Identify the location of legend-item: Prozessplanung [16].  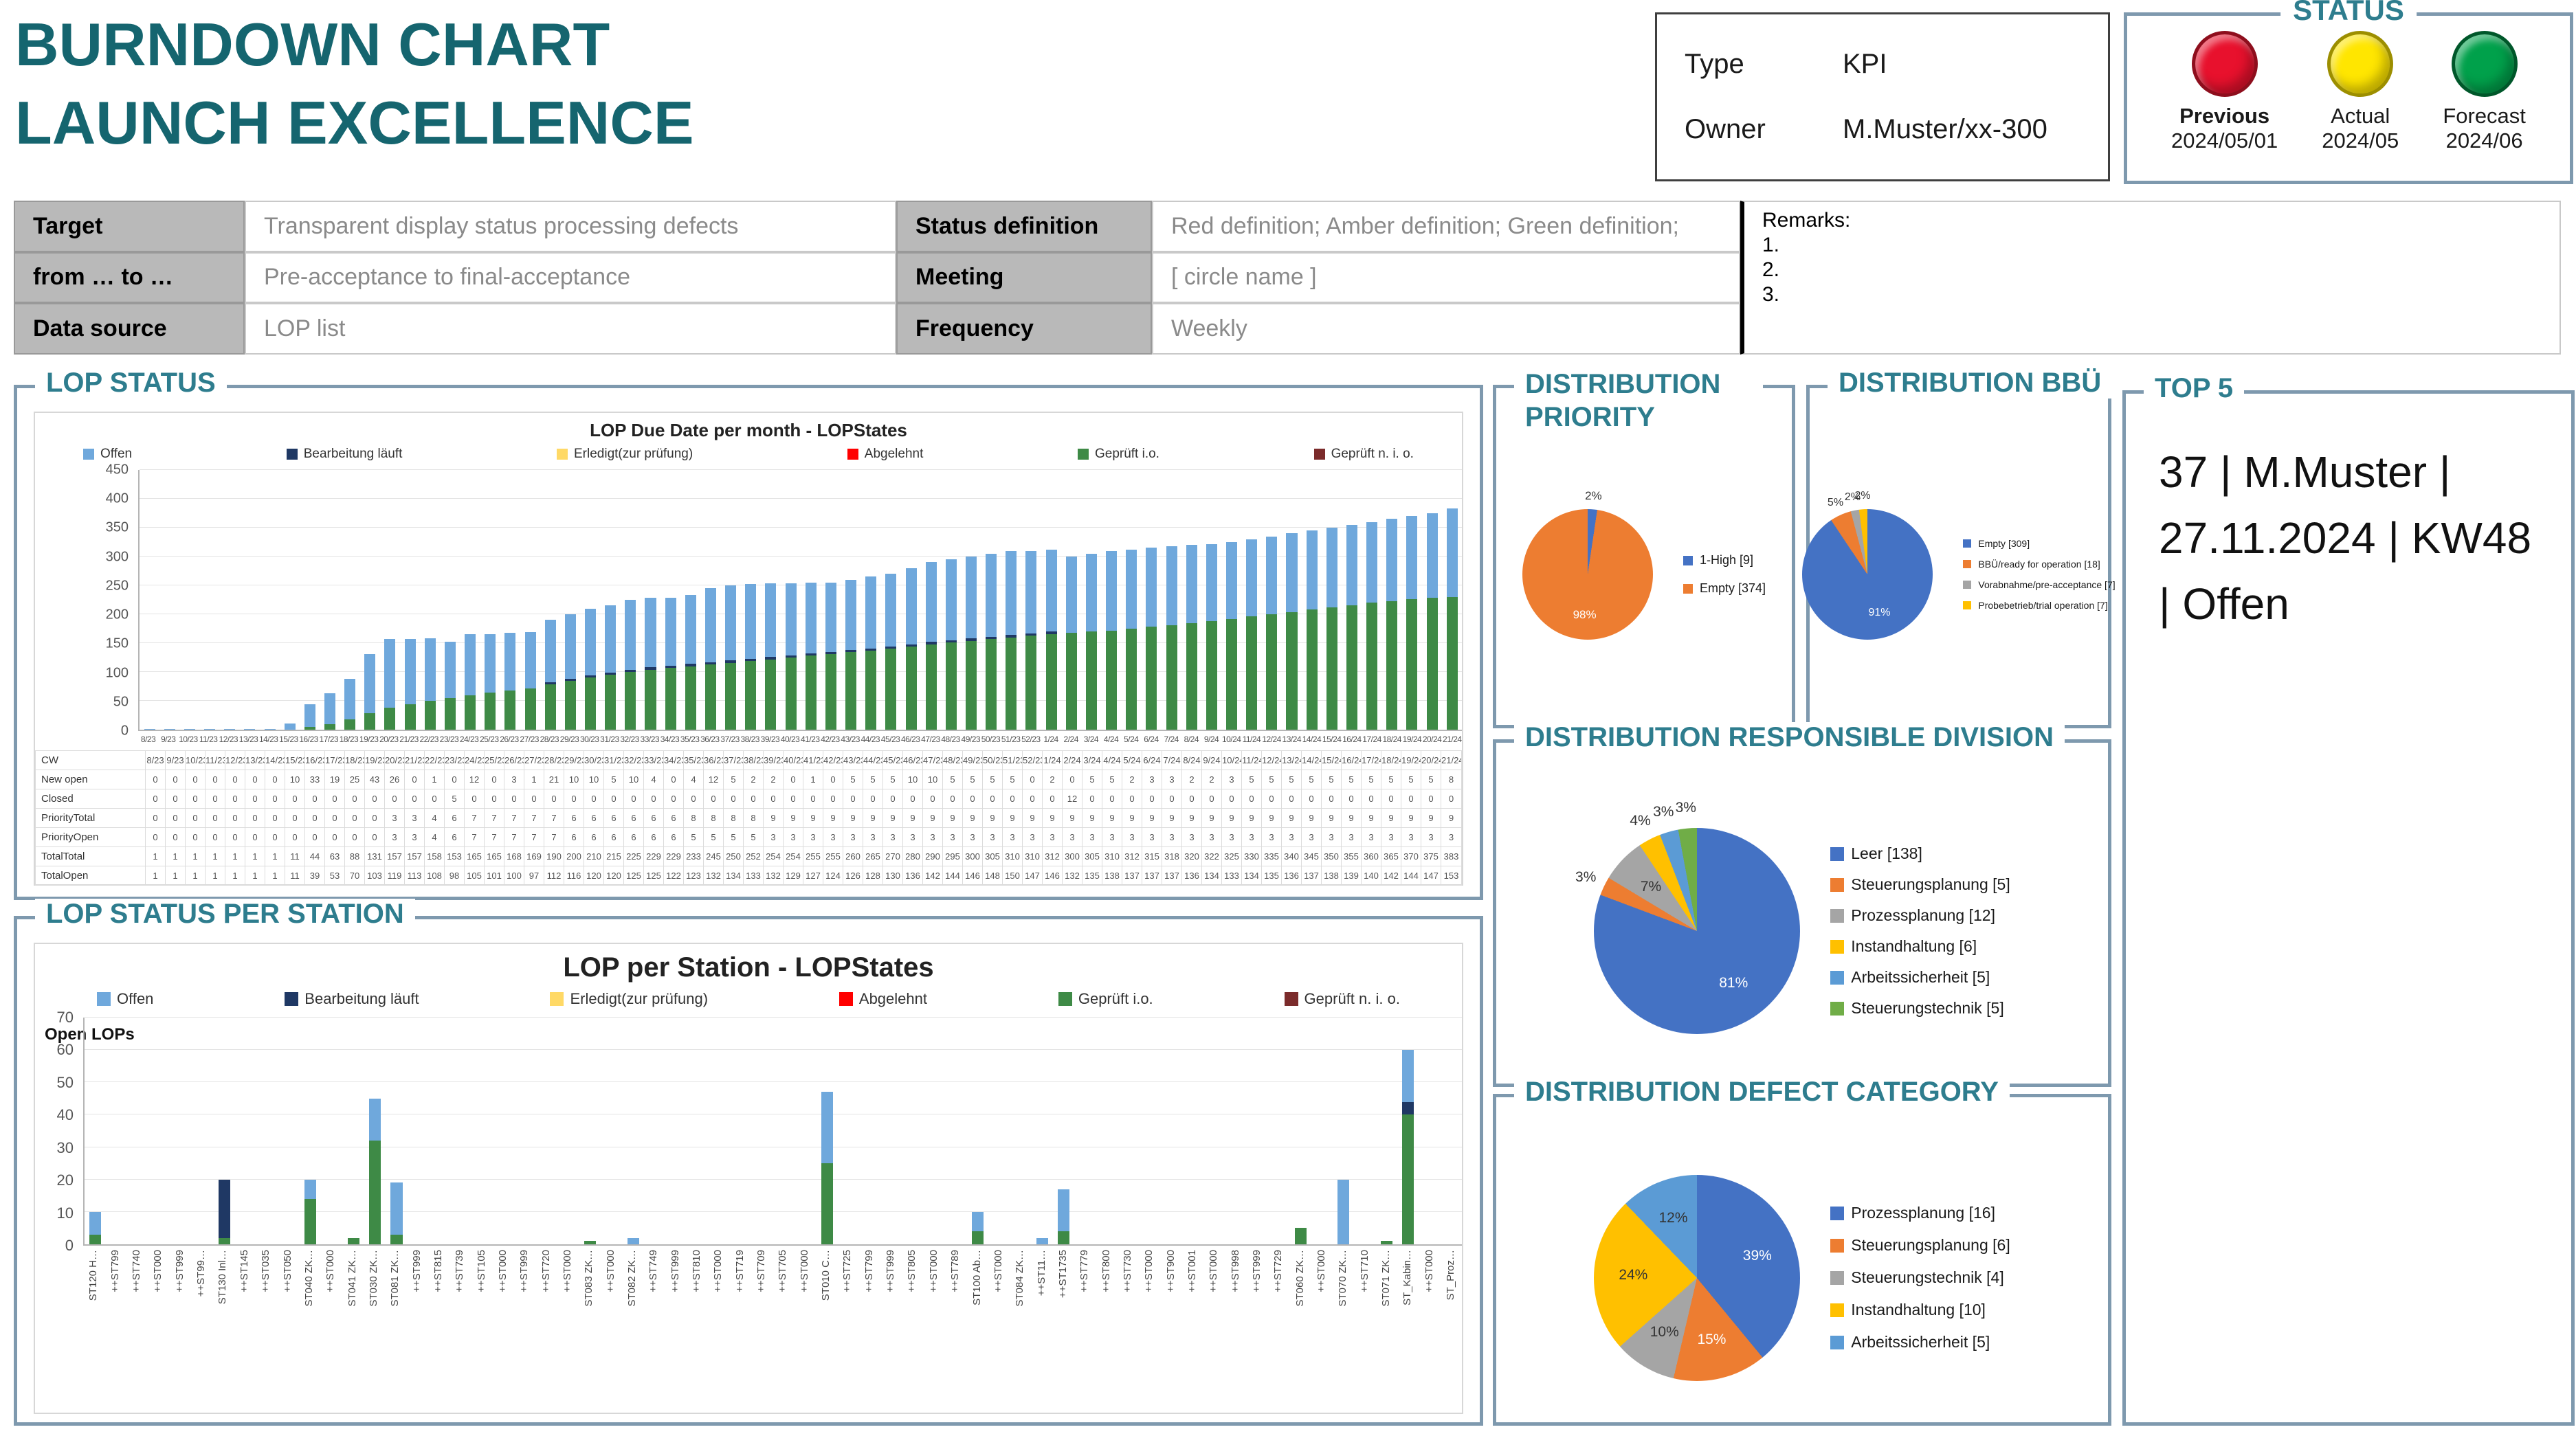
(1920, 1213).